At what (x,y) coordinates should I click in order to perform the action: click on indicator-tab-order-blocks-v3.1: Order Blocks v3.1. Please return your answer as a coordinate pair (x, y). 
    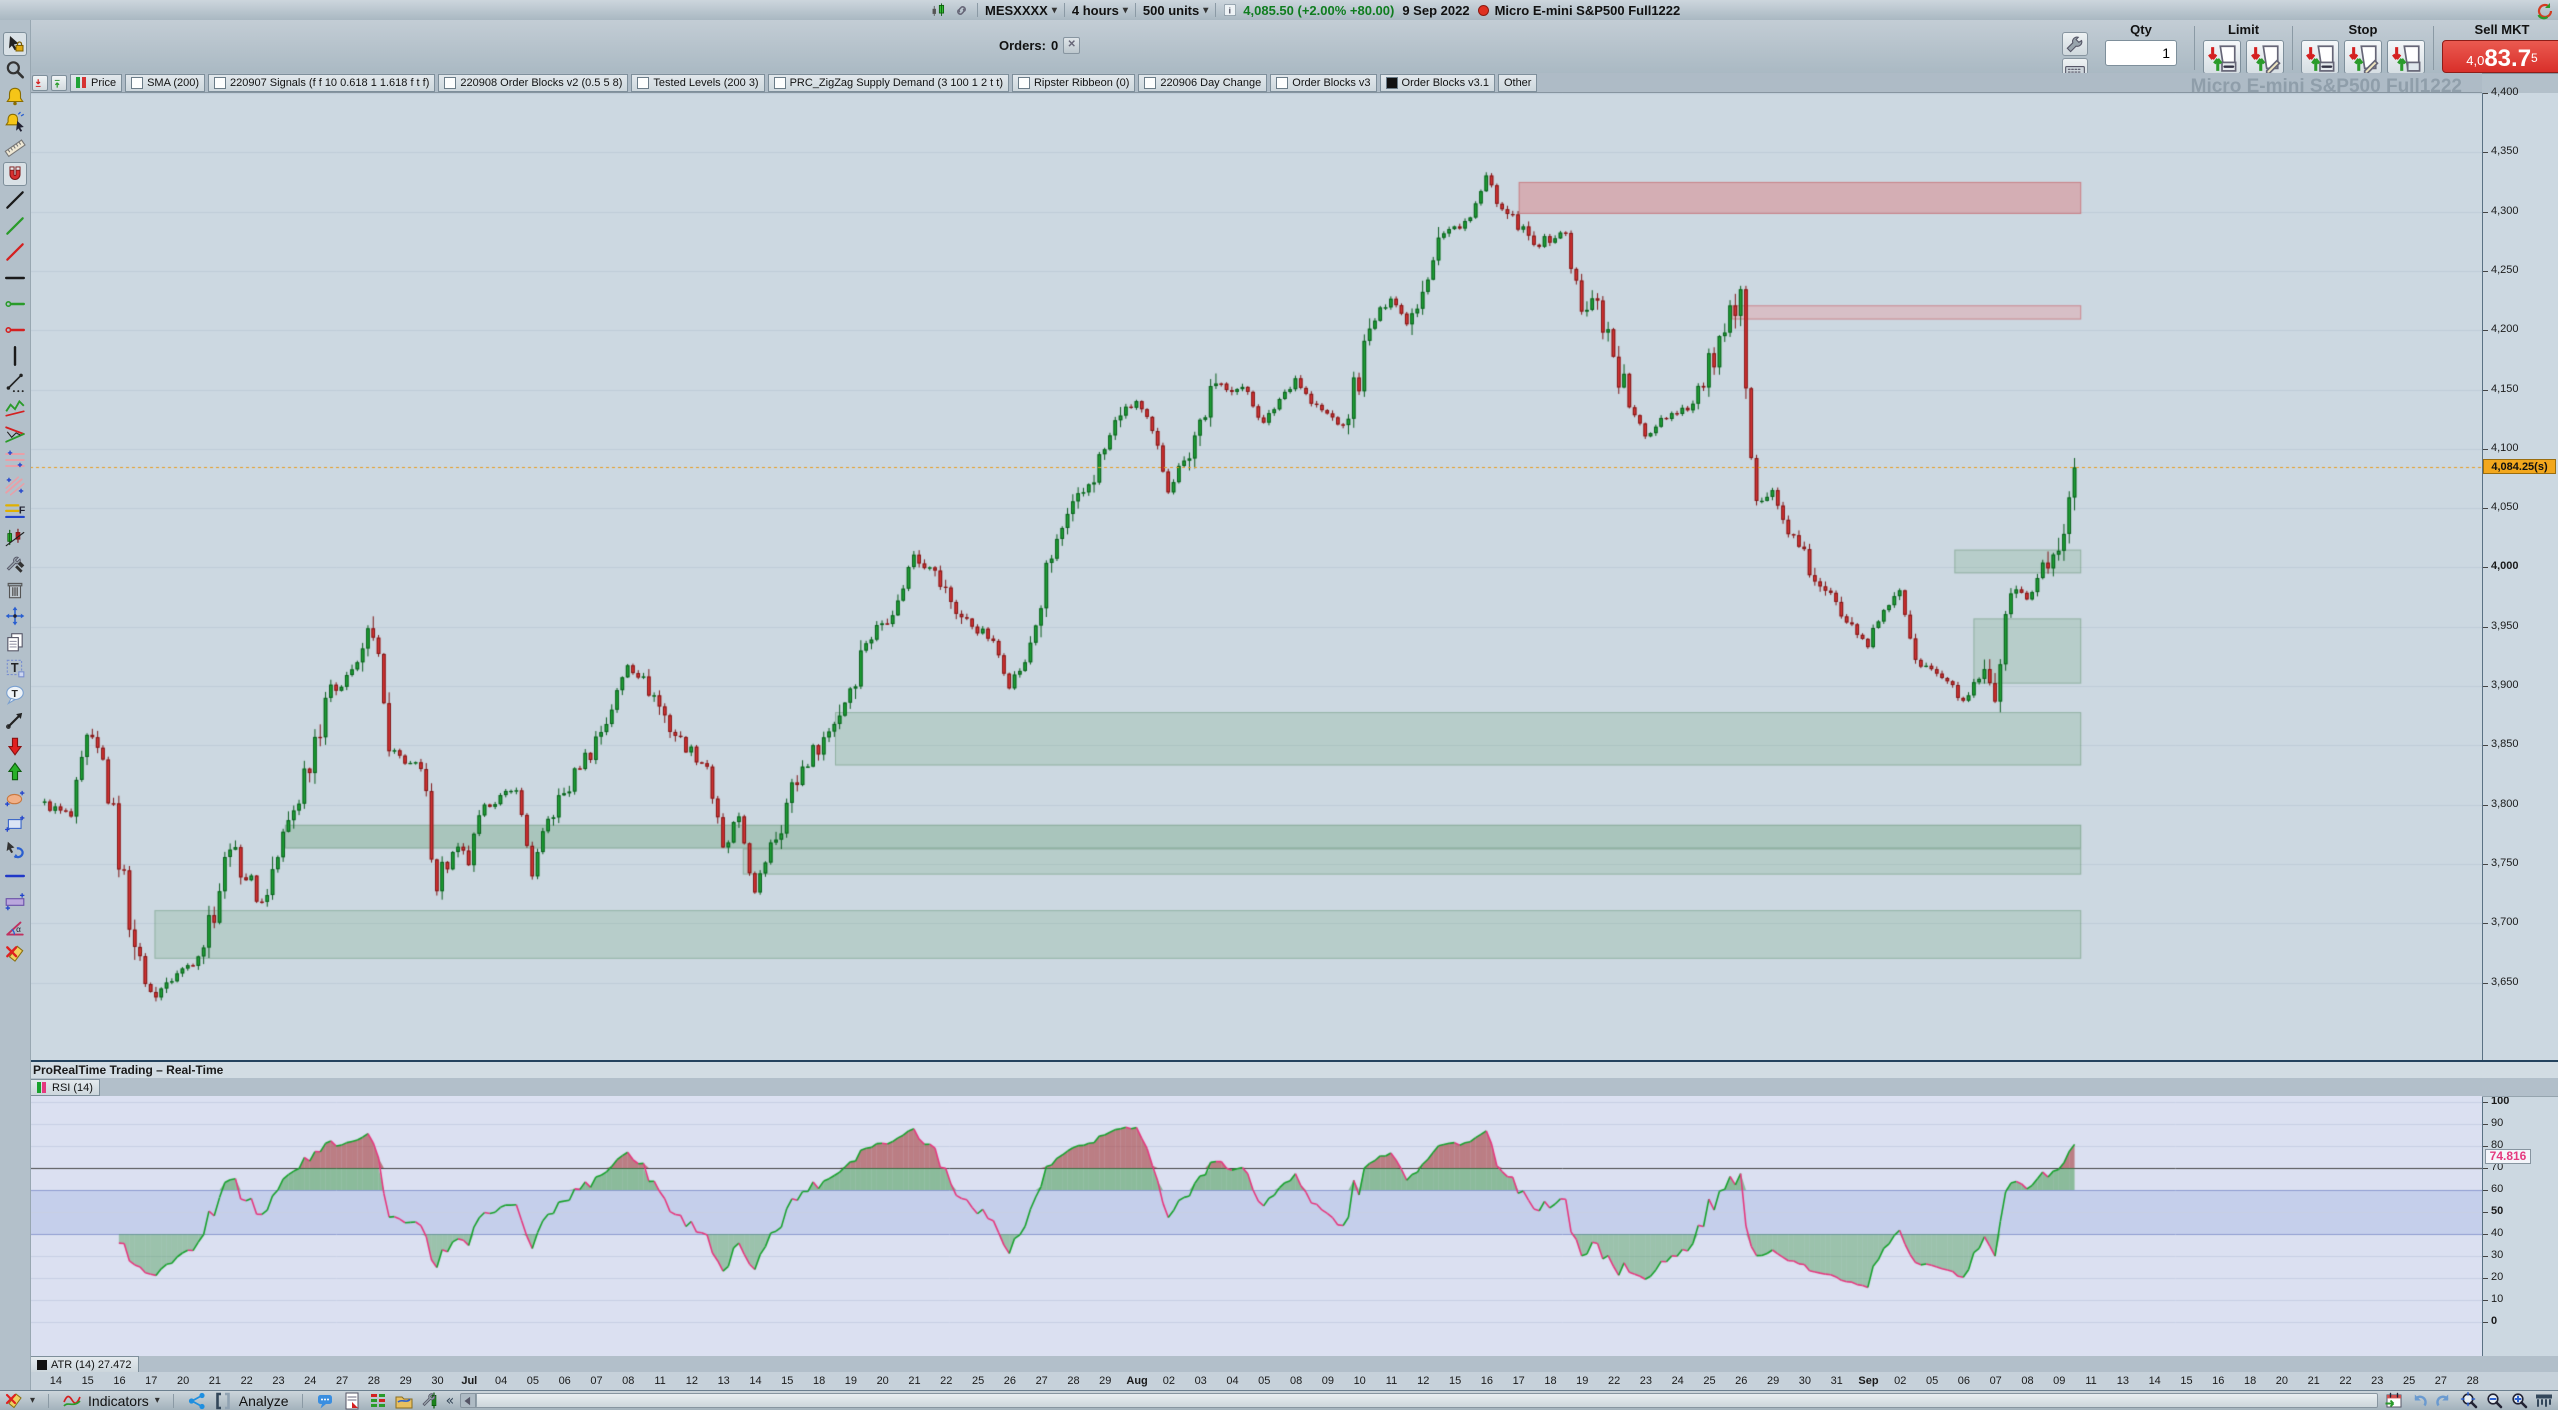
    Looking at the image, I should click on (1437, 82).